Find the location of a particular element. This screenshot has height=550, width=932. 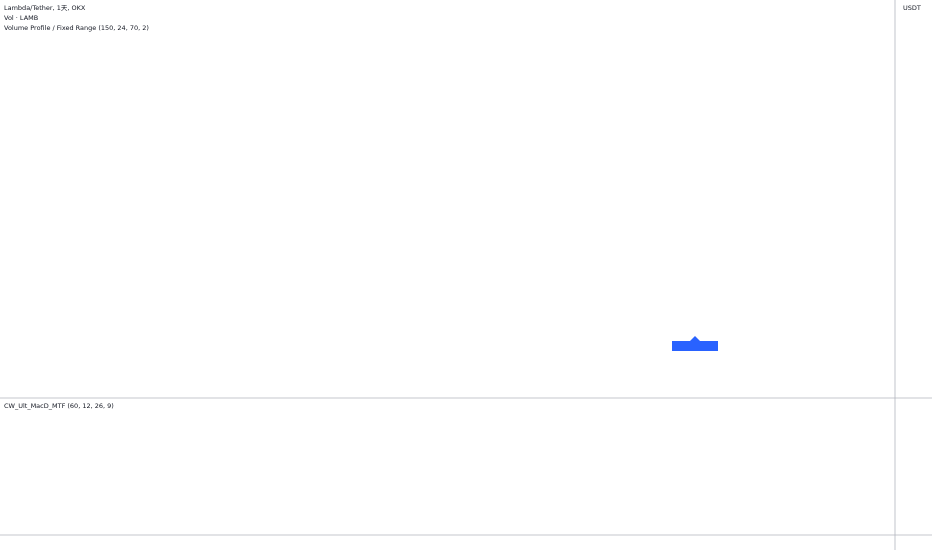

macd-title: CW_Ult_MacD_MTF (60, 12, 26, 9) is located at coordinates (59, 406).